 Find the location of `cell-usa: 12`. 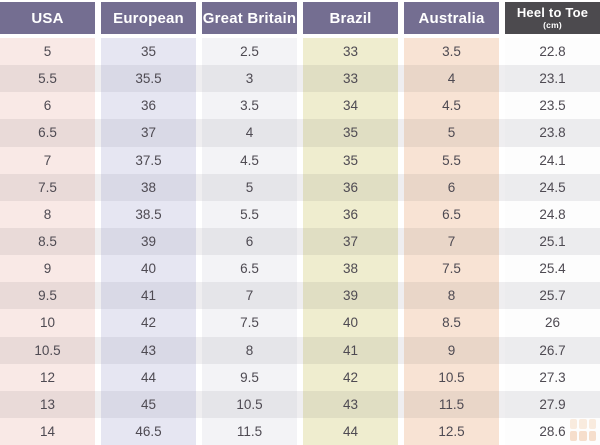

cell-usa: 12 is located at coordinates (47, 377).